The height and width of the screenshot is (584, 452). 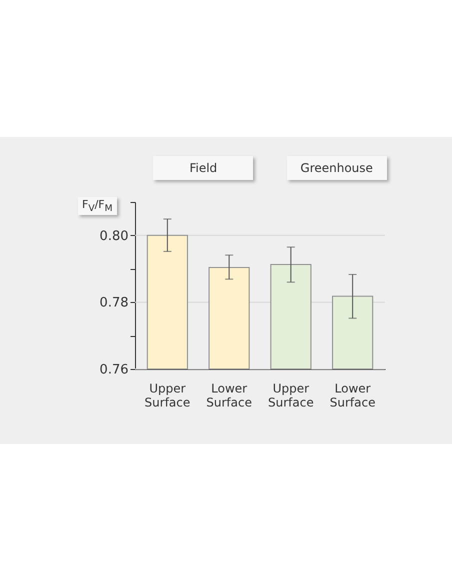 I want to click on text: Greenhouse, so click(x=336, y=168).